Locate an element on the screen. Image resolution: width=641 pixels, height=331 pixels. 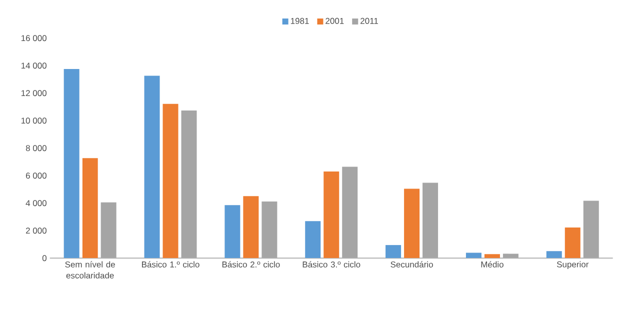
legend-label: 2001 is located at coordinates (335, 21).